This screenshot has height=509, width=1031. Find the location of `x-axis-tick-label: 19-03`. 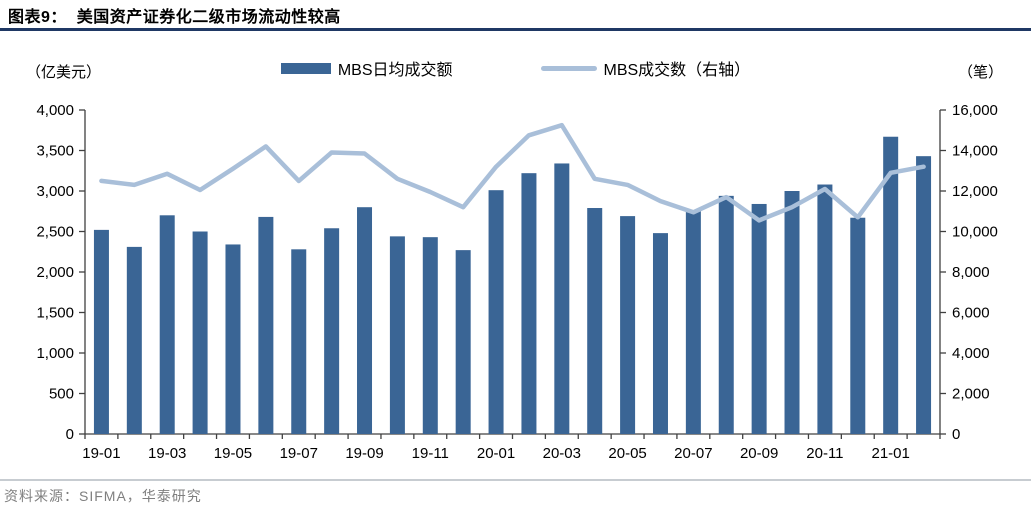

x-axis-tick-label: 19-03 is located at coordinates (167, 453).